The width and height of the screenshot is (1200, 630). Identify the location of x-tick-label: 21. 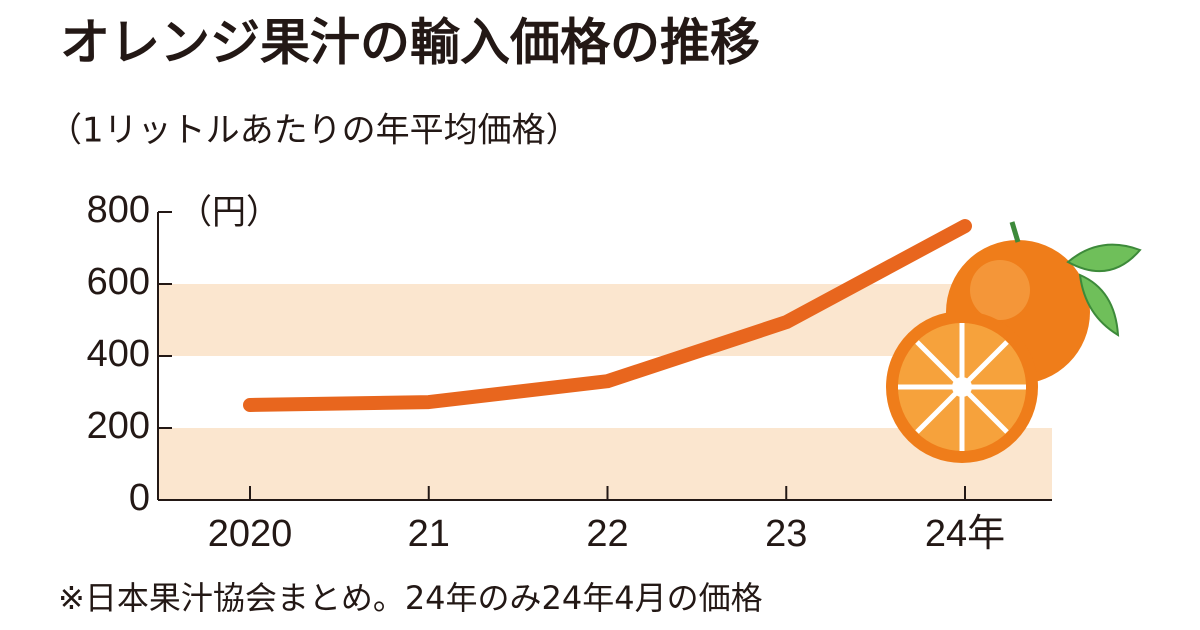
(429, 534).